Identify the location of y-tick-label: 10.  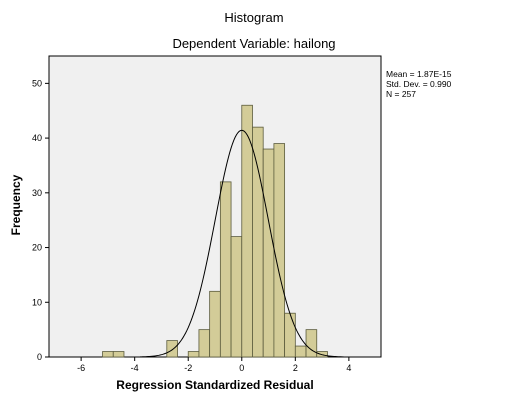
(37, 302).